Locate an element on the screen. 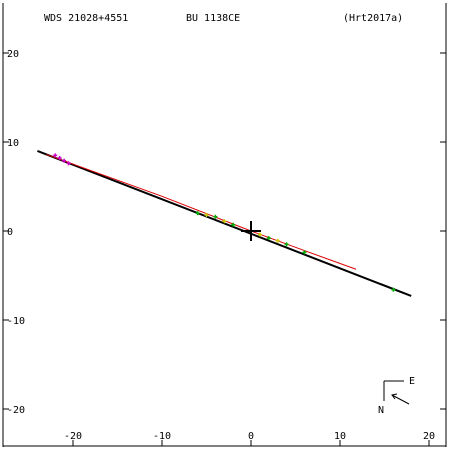  x-tick-label: -20 is located at coordinates (73, 436).